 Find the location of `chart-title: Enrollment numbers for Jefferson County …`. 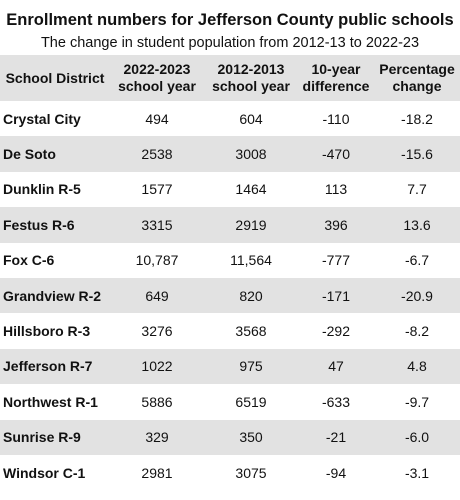

chart-title: Enrollment numbers for Jefferson County … is located at coordinates (230, 20).